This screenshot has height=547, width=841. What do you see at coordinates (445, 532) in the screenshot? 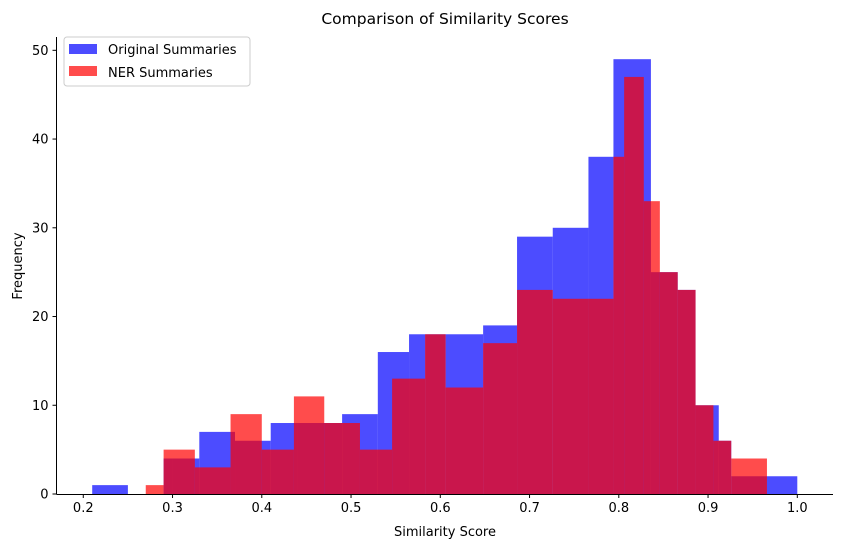
I see `x-axis-label: Similarity Score` at bounding box center [445, 532].